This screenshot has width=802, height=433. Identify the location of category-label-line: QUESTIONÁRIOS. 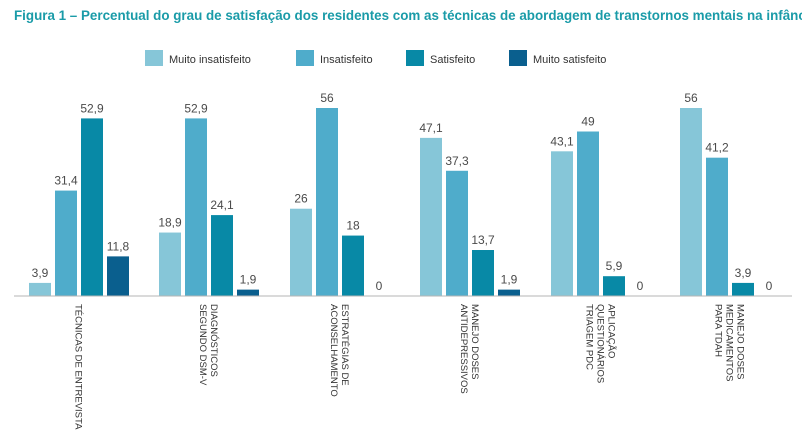
(600, 343).